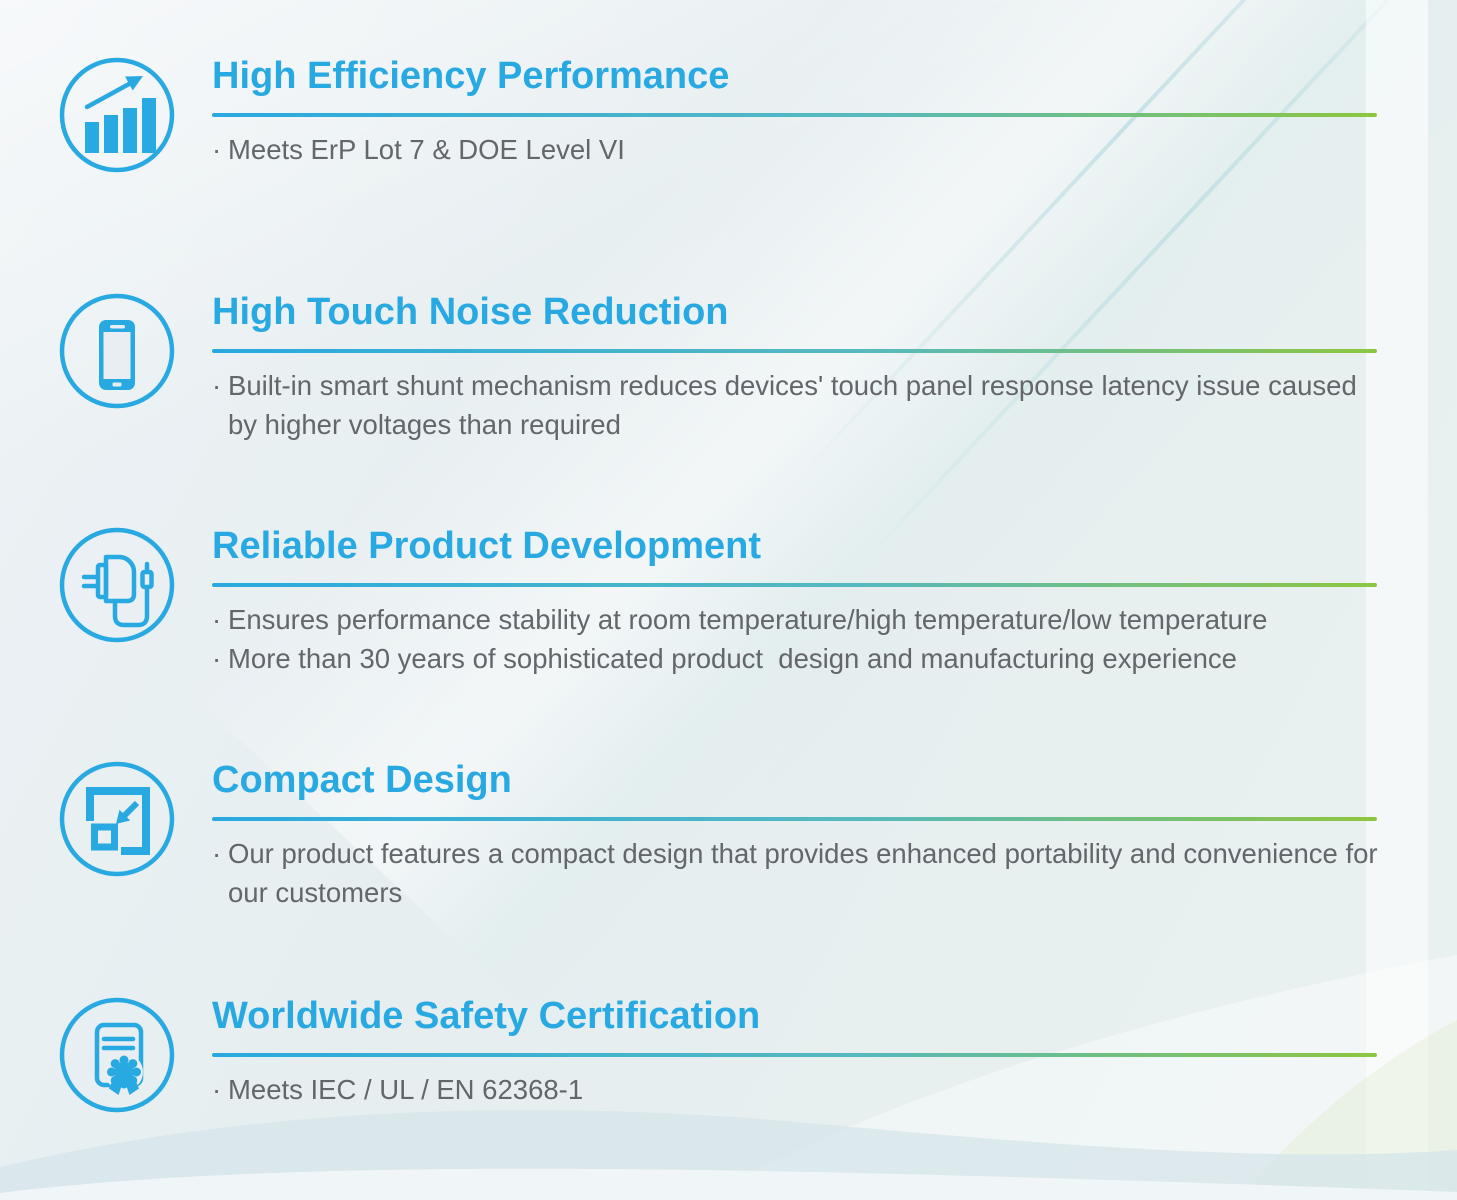 Image resolution: width=1457 pixels, height=1200 pixels. What do you see at coordinates (362, 780) in the screenshot?
I see `feature-title: Compact Design` at bounding box center [362, 780].